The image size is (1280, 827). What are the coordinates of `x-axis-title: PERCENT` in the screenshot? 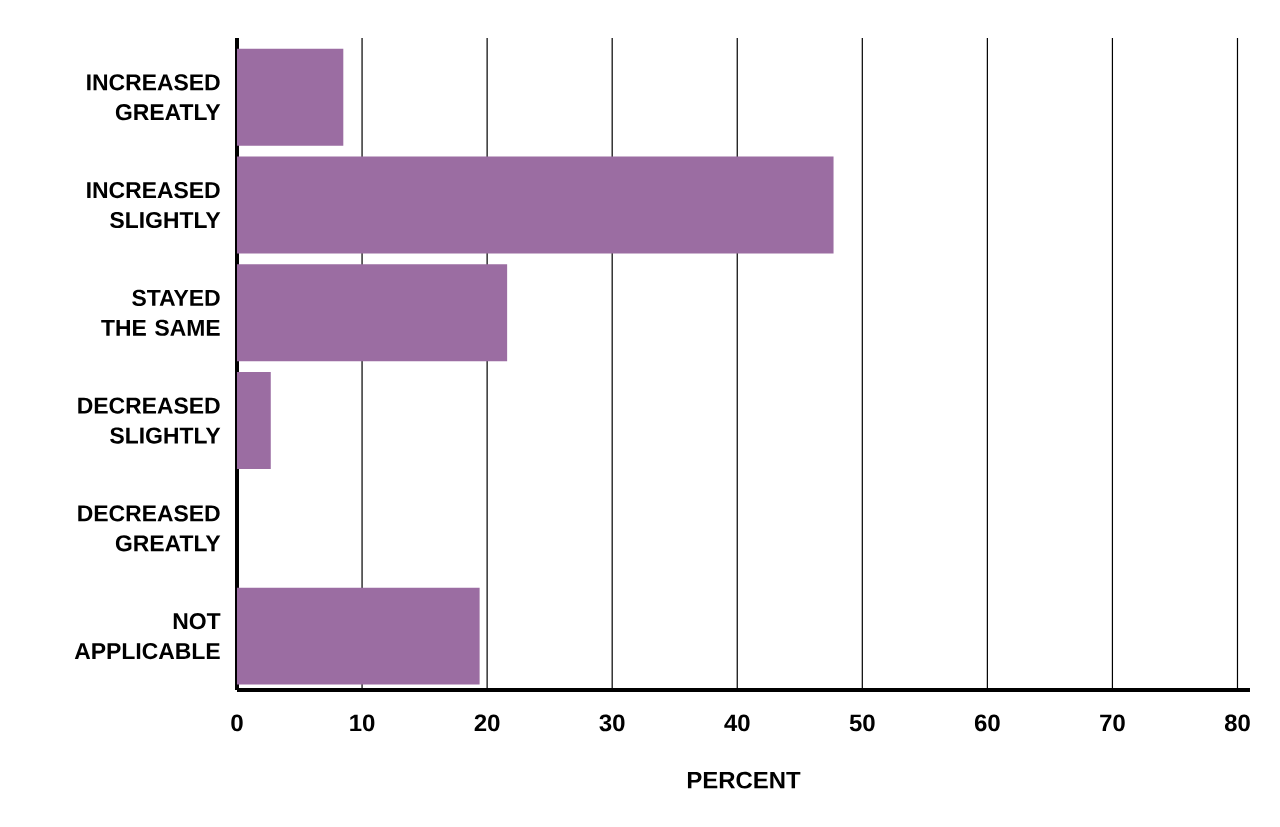 It's located at (744, 780).